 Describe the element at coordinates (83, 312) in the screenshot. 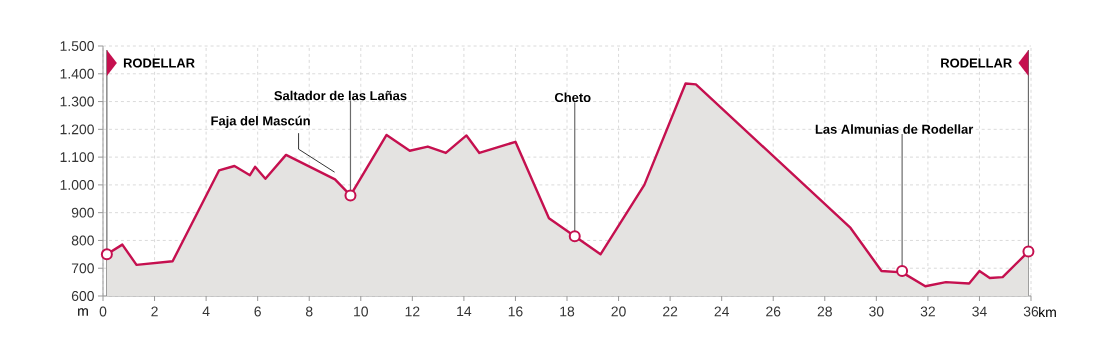

I see `y-axis-title: m` at that location.